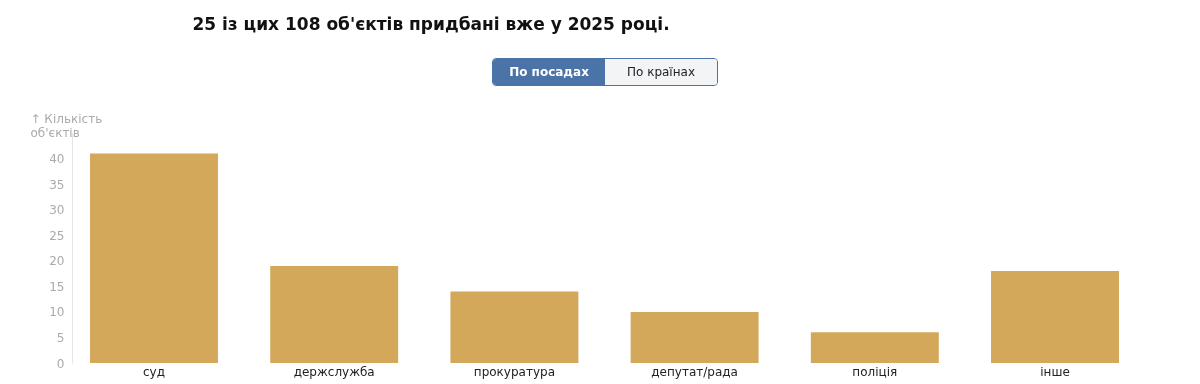 This screenshot has width=1200, height=384. Describe the element at coordinates (1055, 371) in the screenshot. I see `x-tick-label: інше` at that location.